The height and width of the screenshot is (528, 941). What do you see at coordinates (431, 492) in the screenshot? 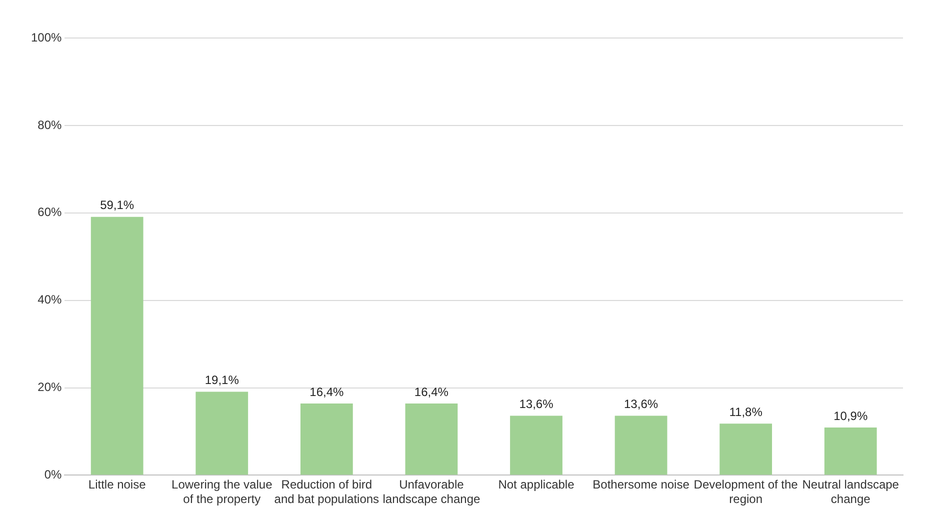
I see `x-tick-label: Unfavorable landscape change` at bounding box center [431, 492].